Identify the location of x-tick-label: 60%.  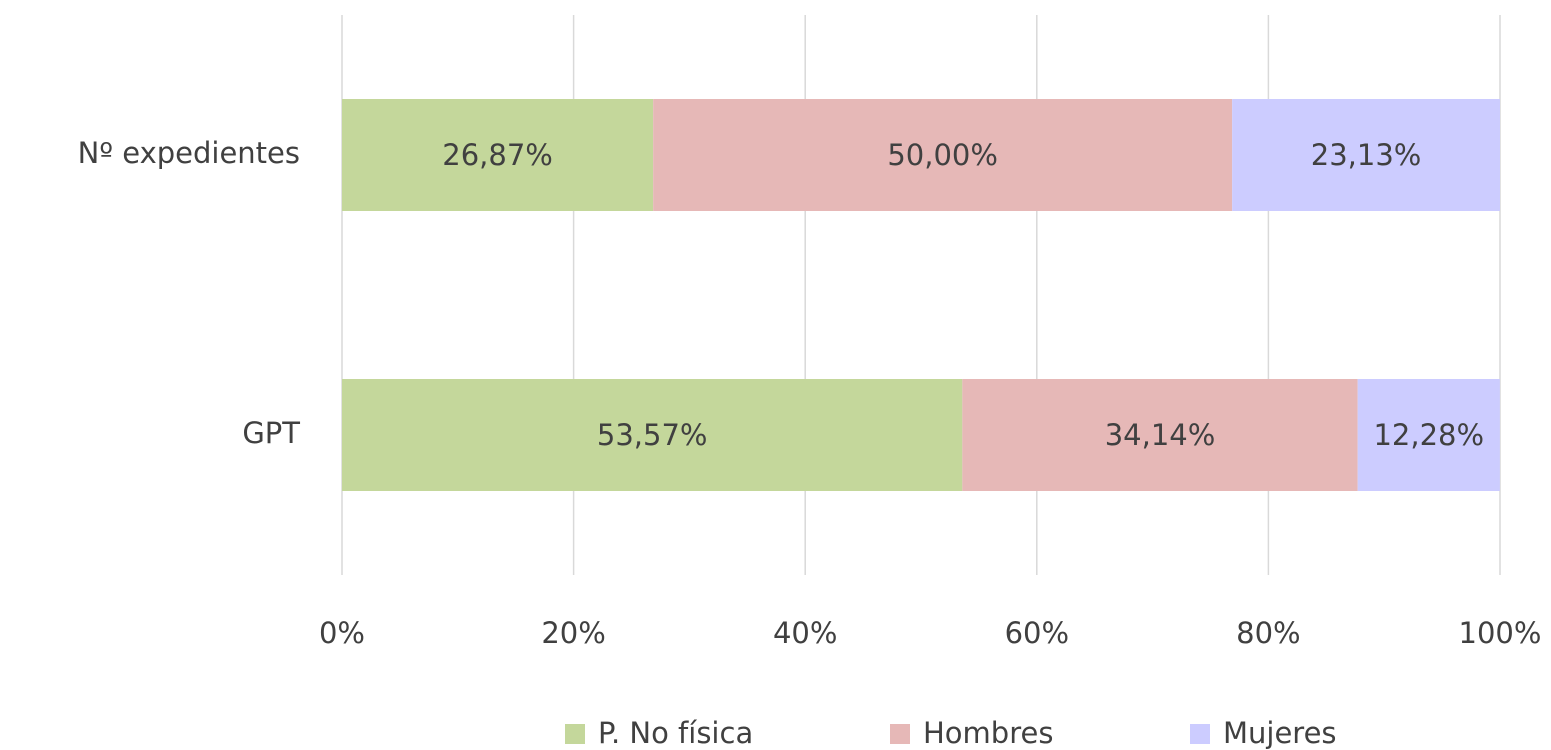
(1037, 633).